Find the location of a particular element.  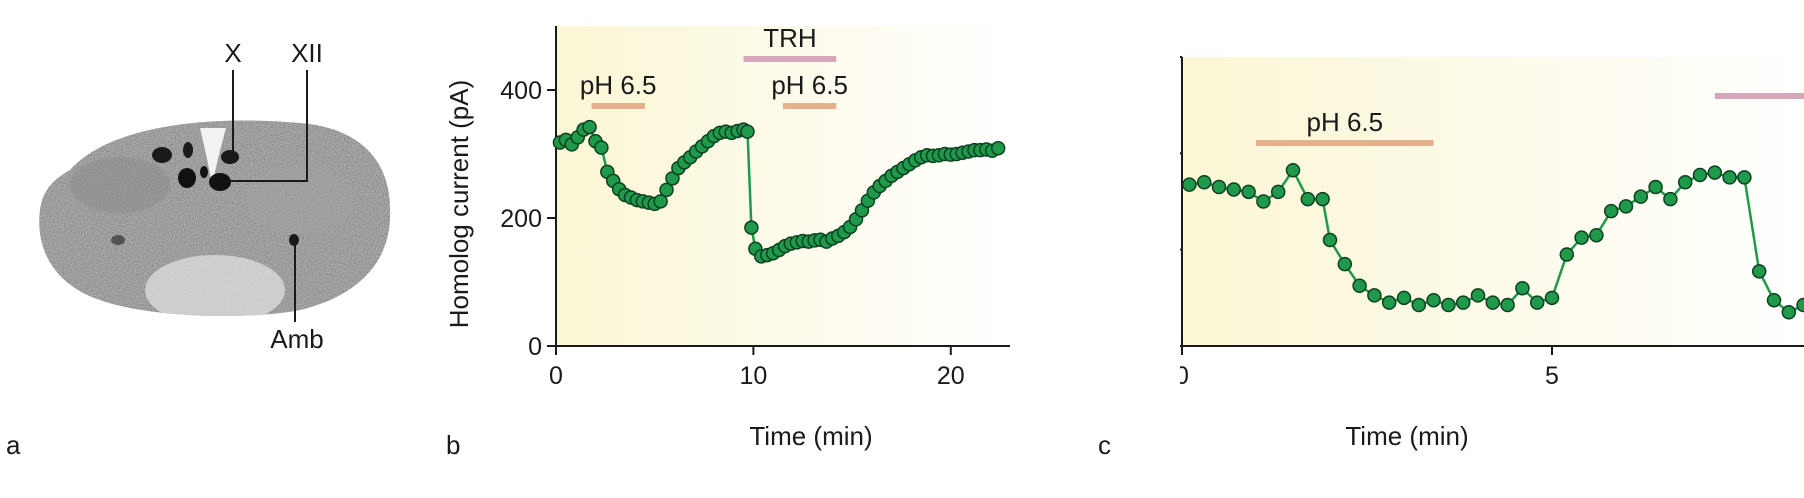

y-tick-label: 4 is located at coordinates (1161, 154).